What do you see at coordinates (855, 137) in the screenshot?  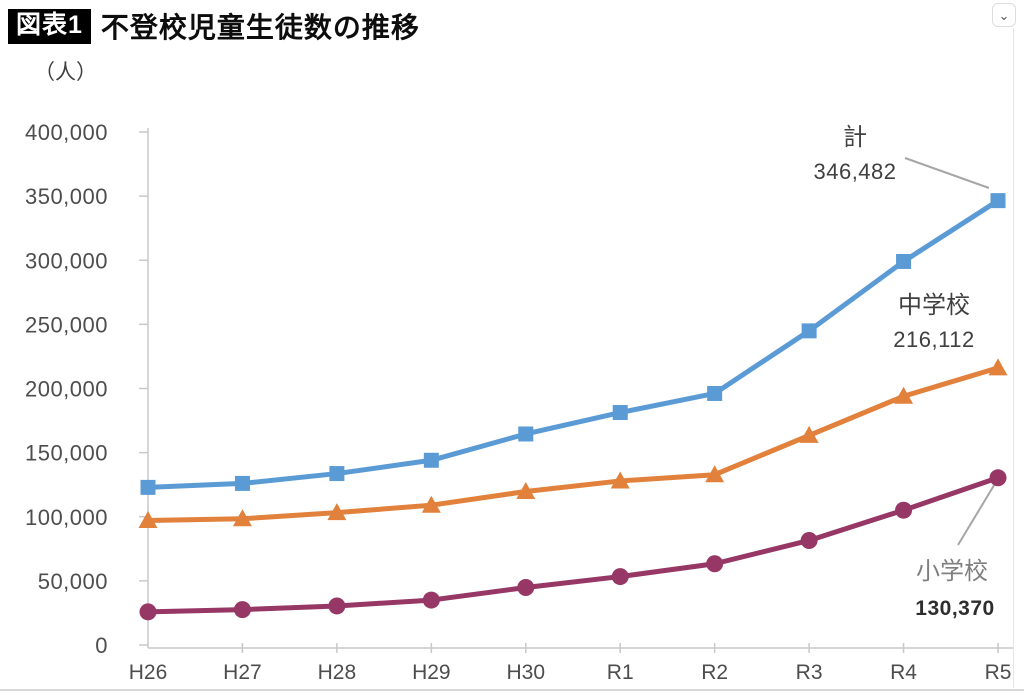 I see `annotation-total-label: 計` at bounding box center [855, 137].